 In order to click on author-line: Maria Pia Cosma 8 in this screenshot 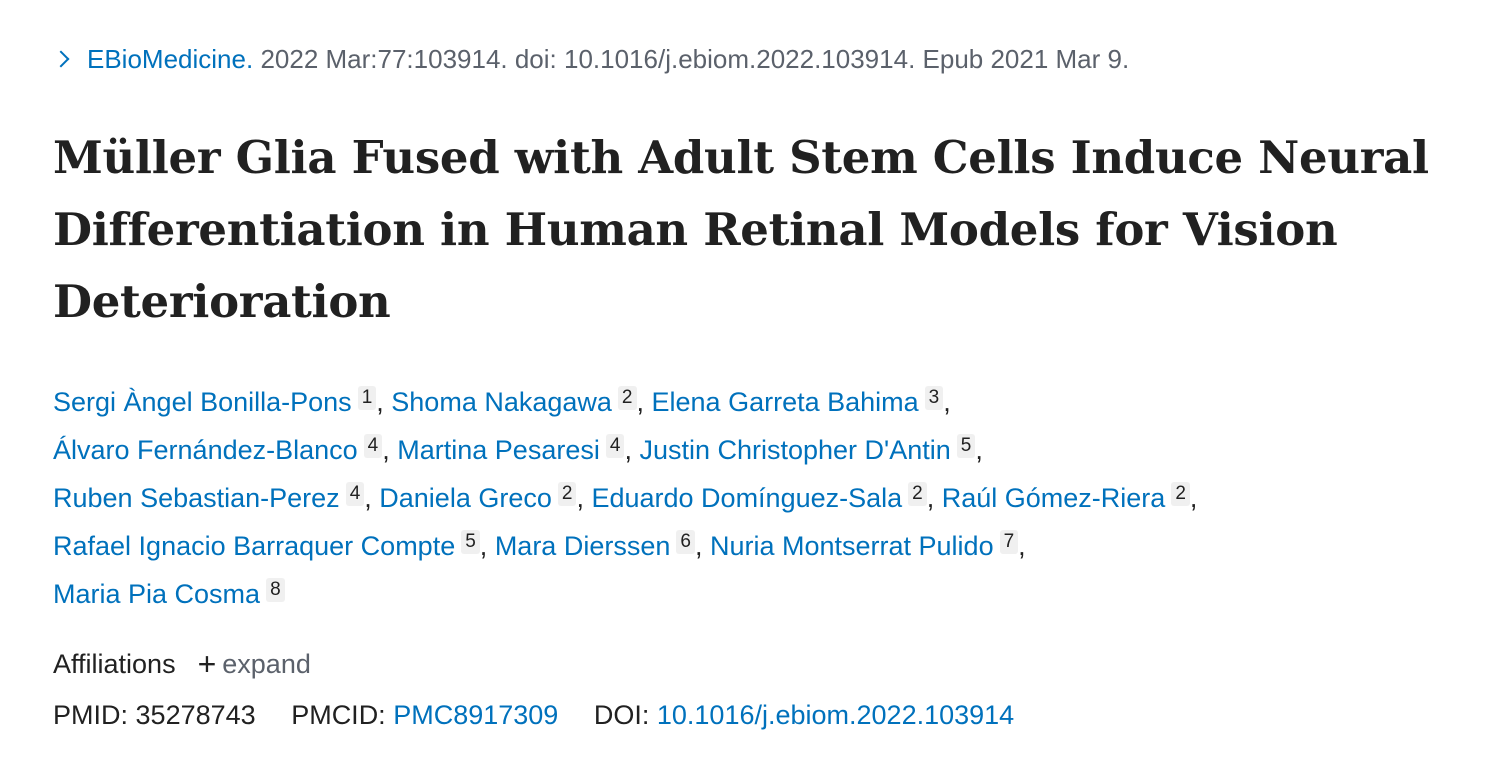, I will do `click(625, 594)`.